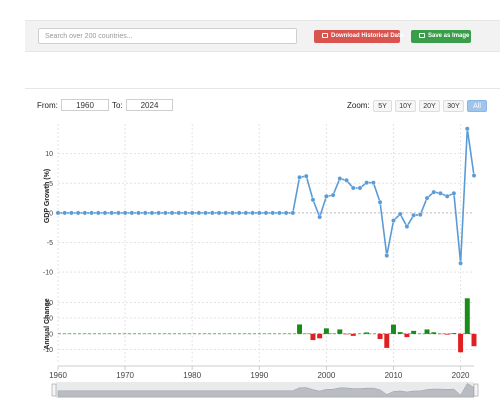 This screenshot has height=404, width=500. What do you see at coordinates (117, 105) in the screenshot?
I see `to-label: To:` at bounding box center [117, 105].